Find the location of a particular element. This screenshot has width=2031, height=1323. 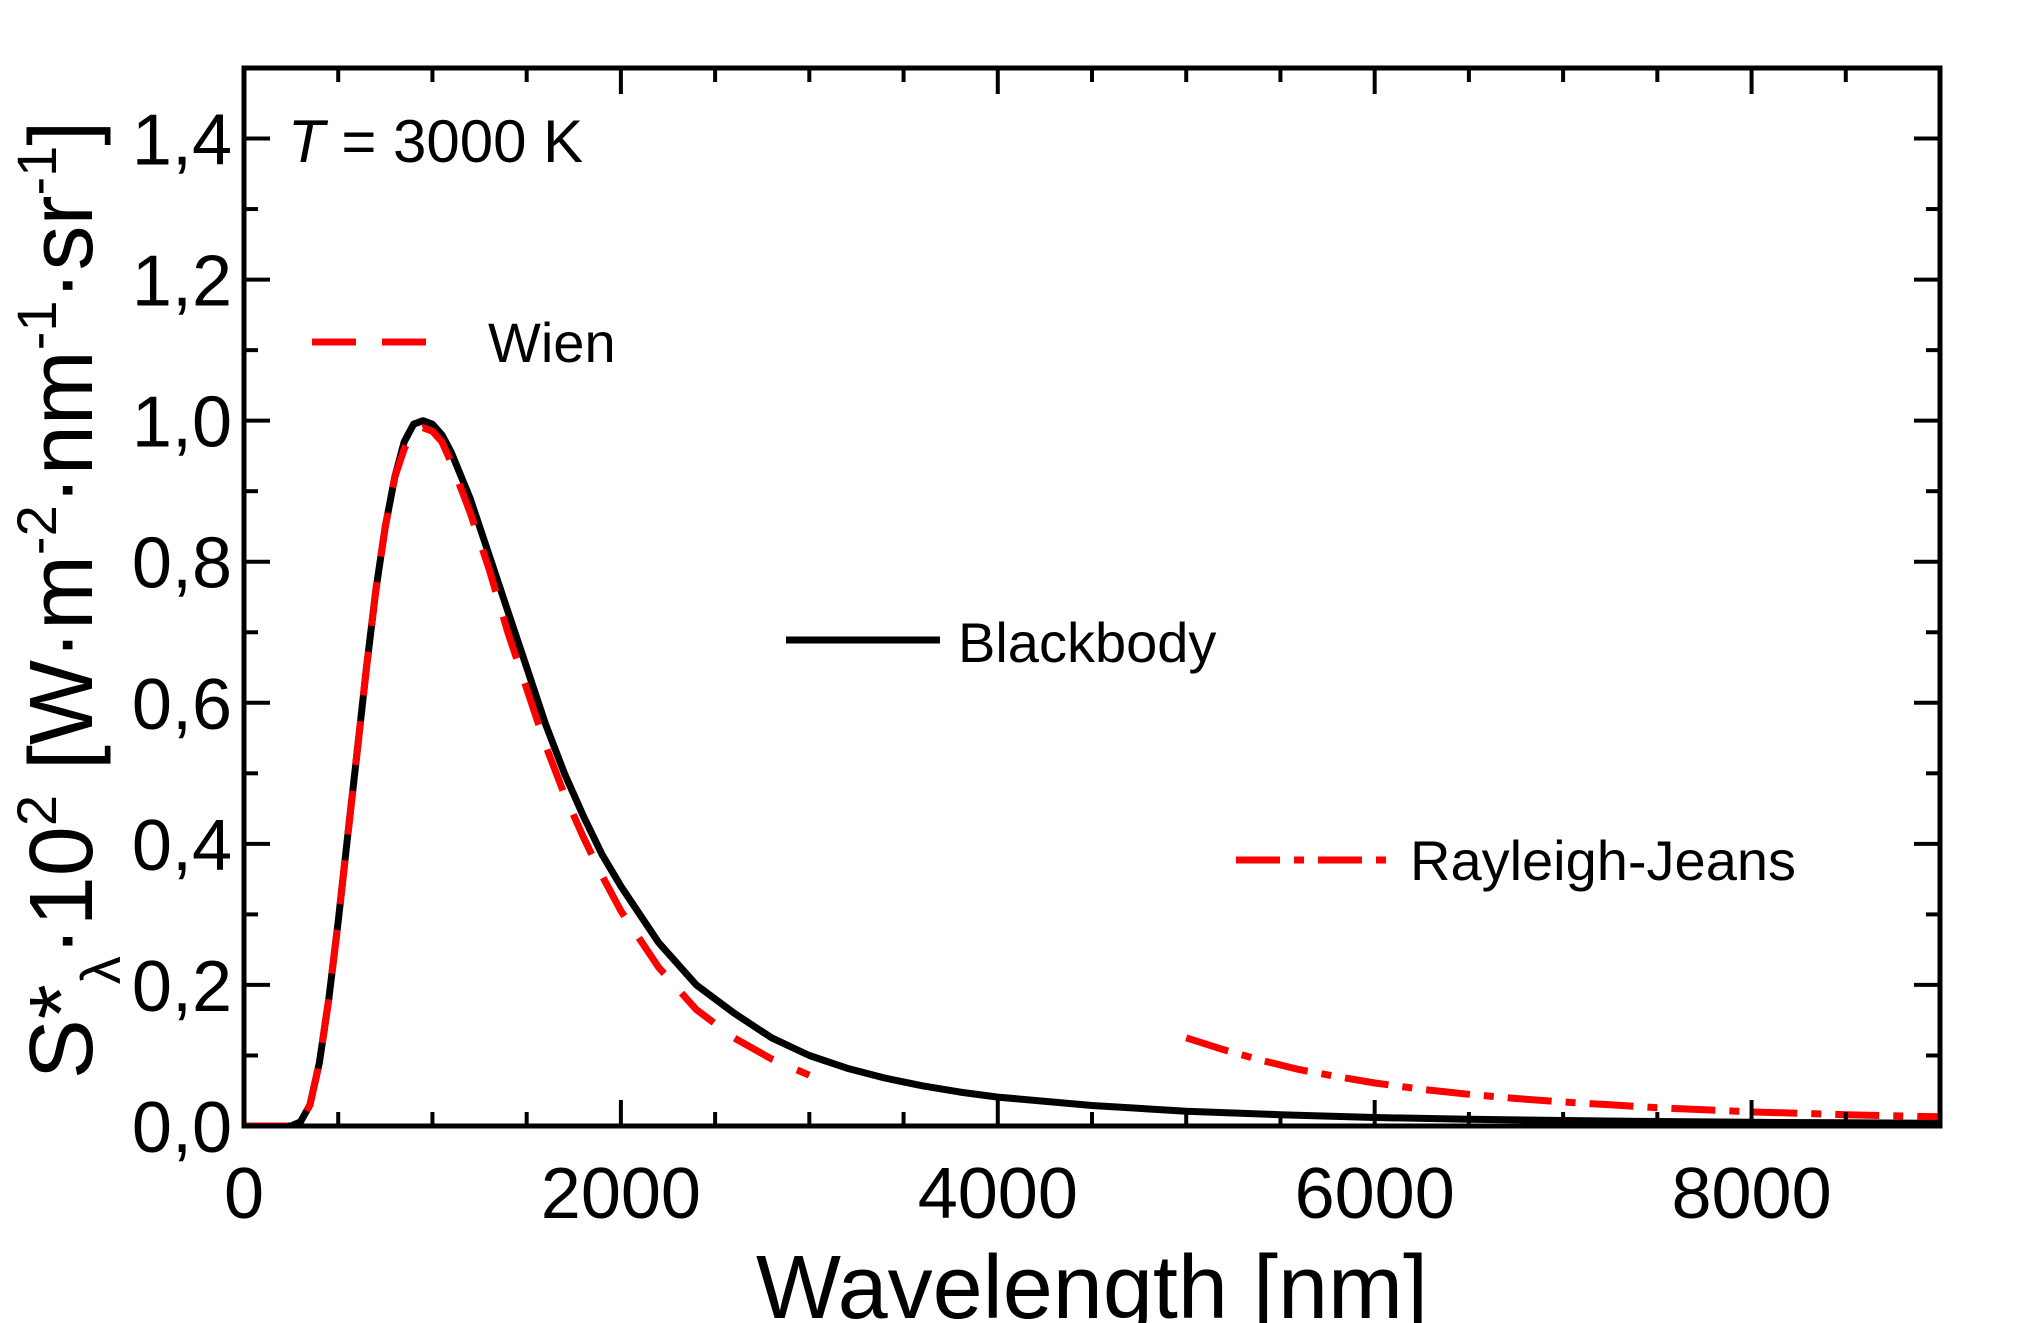

x-tick-label: 0 is located at coordinates (244, 1194).